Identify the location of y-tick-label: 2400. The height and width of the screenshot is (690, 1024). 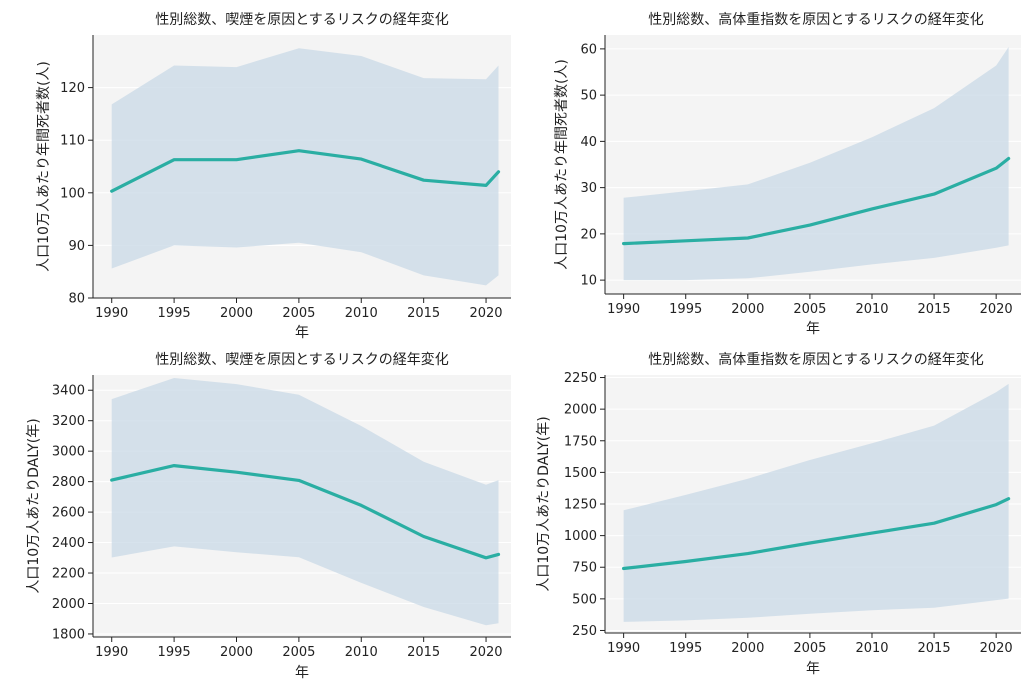
(68, 543).